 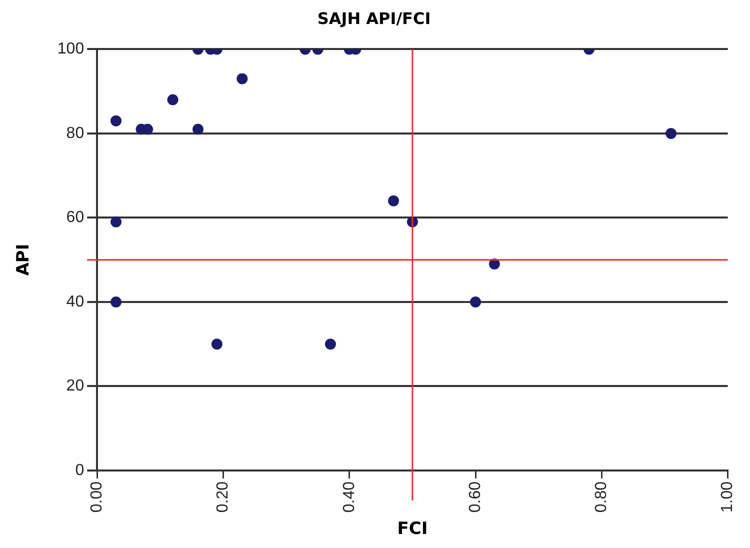 I want to click on y-tick-label: 0, so click(x=79, y=470).